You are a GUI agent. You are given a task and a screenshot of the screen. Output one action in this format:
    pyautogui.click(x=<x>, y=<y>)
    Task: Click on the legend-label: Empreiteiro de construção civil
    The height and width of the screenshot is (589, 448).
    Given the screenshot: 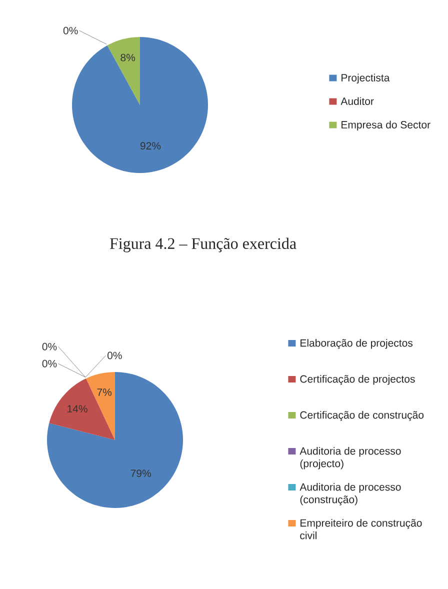 What is the action you would take?
    pyautogui.click(x=361, y=529)
    